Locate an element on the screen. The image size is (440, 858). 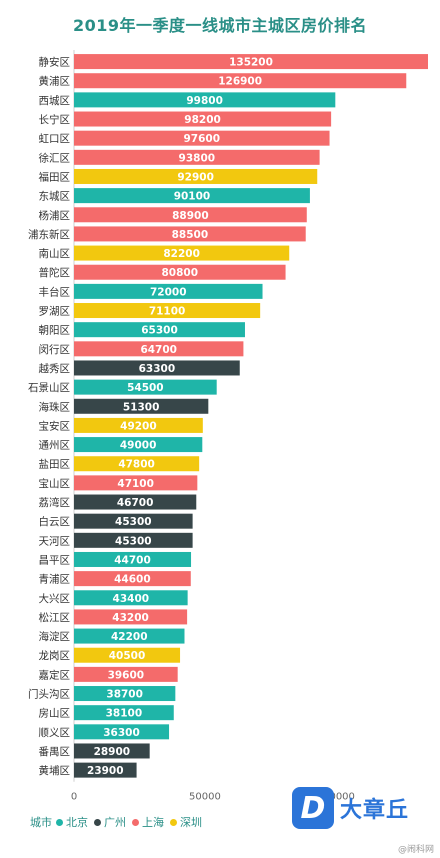
legend-label: 广州 is located at coordinates (115, 822).